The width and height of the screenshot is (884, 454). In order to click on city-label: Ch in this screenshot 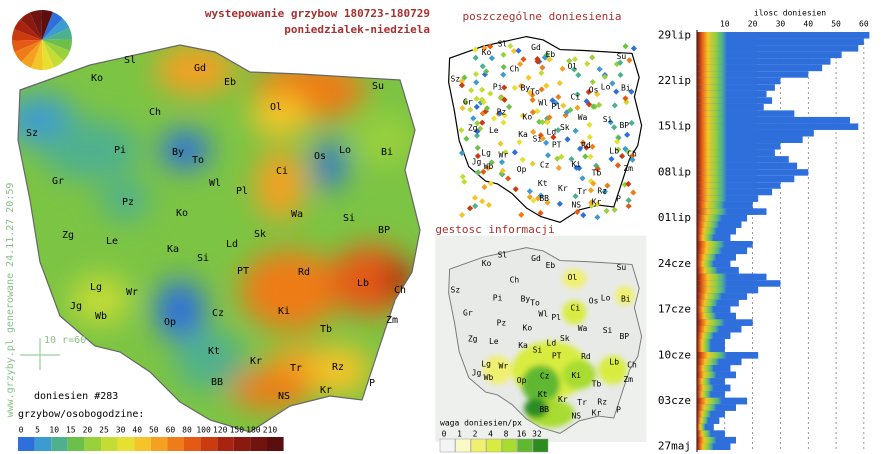, I will do `click(632, 365)`.